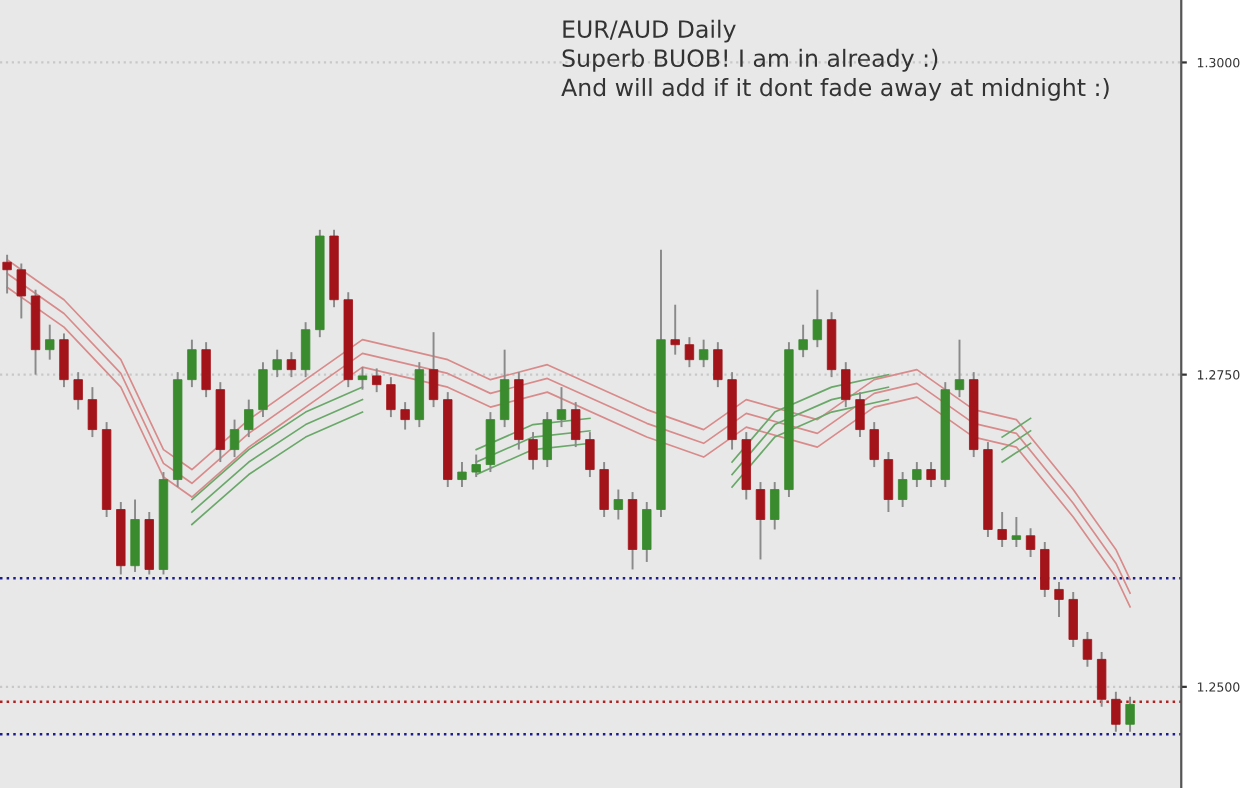 The height and width of the screenshot is (788, 1250). Describe the element at coordinates (835, 60) in the screenshot. I see `annotation: EUR/AUD Daily Superb BUOB! I am in already :) And will add if it dont fade away at midnight :)` at that location.